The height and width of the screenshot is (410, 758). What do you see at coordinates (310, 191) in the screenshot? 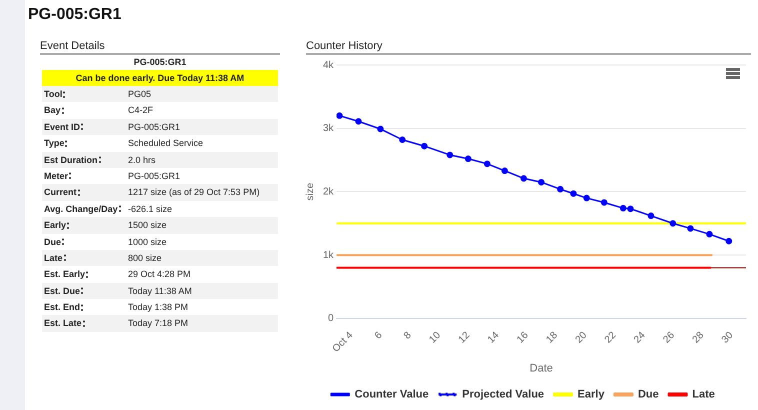
I see `y-axis-title: size` at bounding box center [310, 191].